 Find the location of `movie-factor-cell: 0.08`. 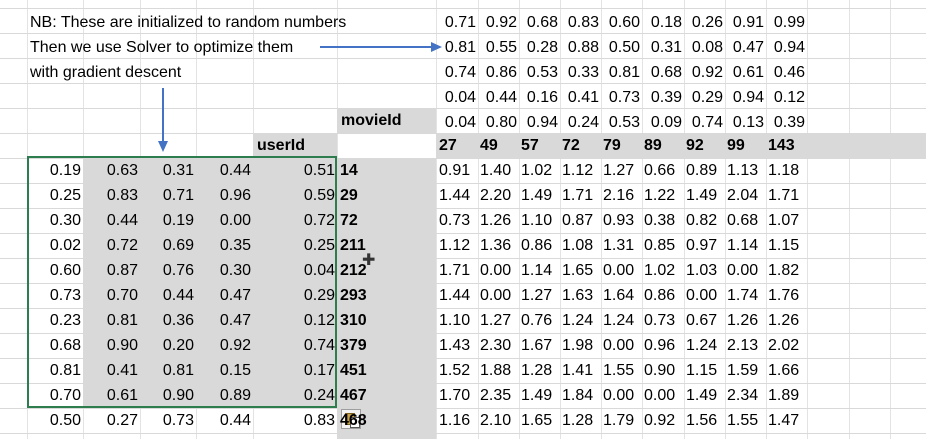

movie-factor-cell: 0.08 is located at coordinates (707, 47).